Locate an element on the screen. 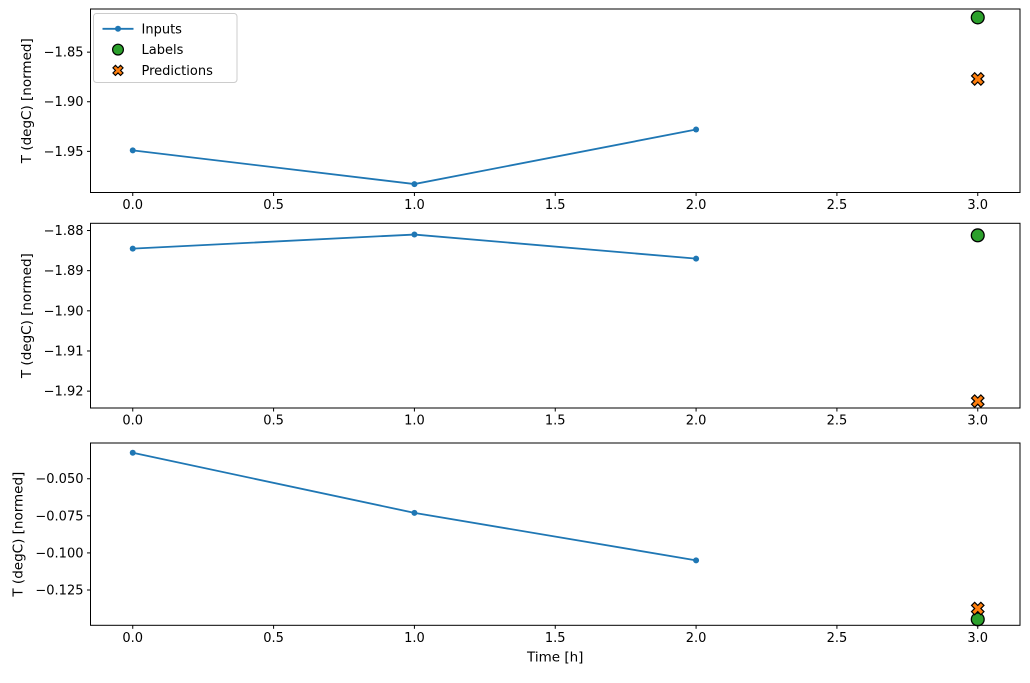  legend-x-marker is located at coordinates (118, 70).